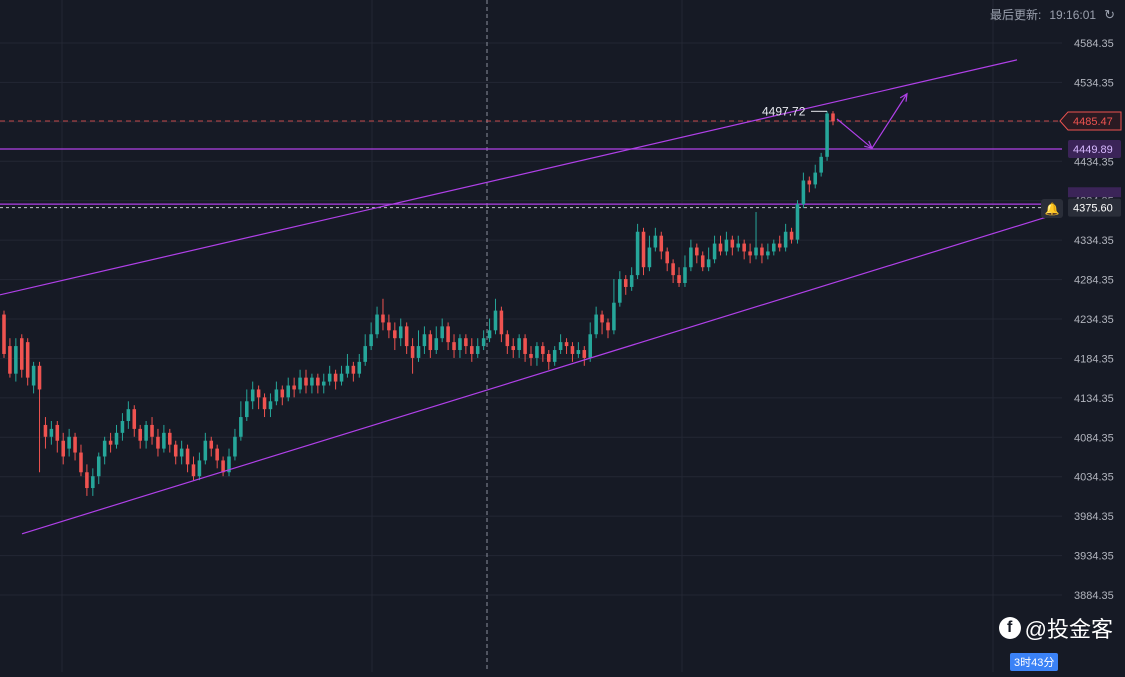  Describe the element at coordinates (1094, 281) in the screenshot. I see `y-tick-label: 4284.35` at that location.